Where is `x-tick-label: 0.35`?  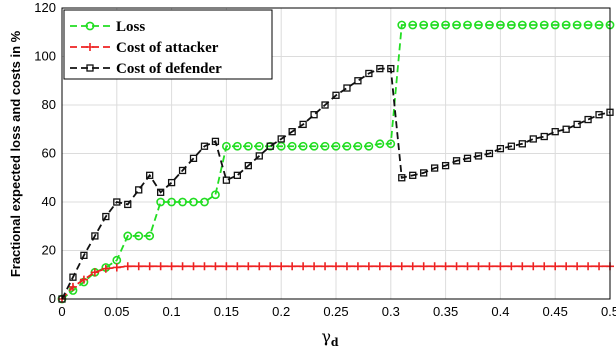
x-tick-label: 0.35 is located at coordinates (445, 311).